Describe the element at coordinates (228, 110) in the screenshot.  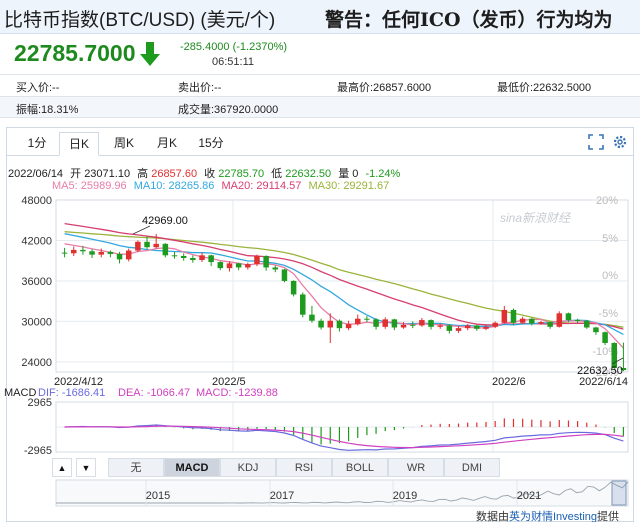
I see `volume: 成交量:367920.0000` at that location.